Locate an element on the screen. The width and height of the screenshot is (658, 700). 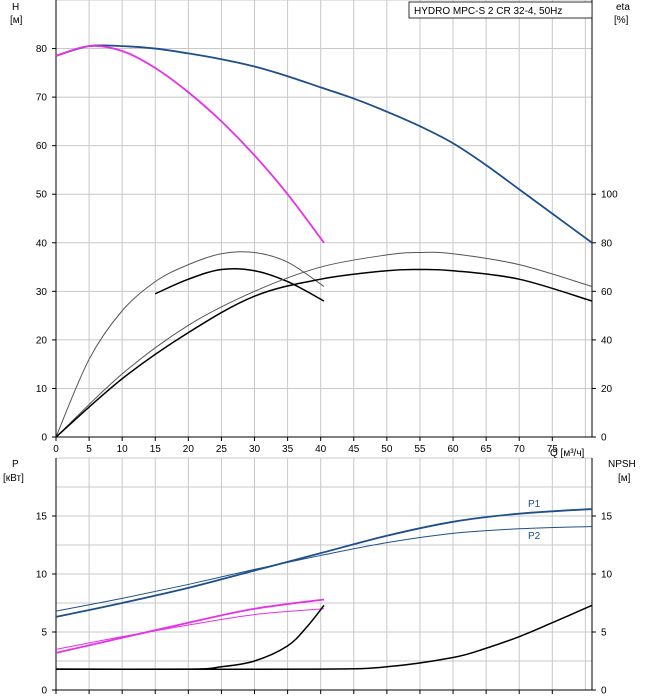
h-tick-label: 60 is located at coordinates (42, 146).